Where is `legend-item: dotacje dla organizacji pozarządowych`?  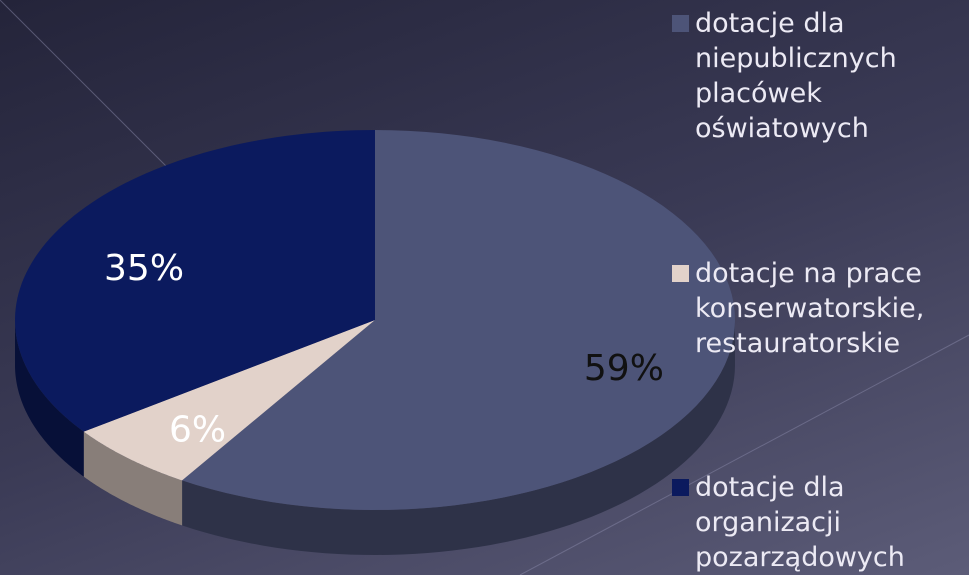
legend-item: dotacje dla organizacji pozarządowych is located at coordinates (820, 522).